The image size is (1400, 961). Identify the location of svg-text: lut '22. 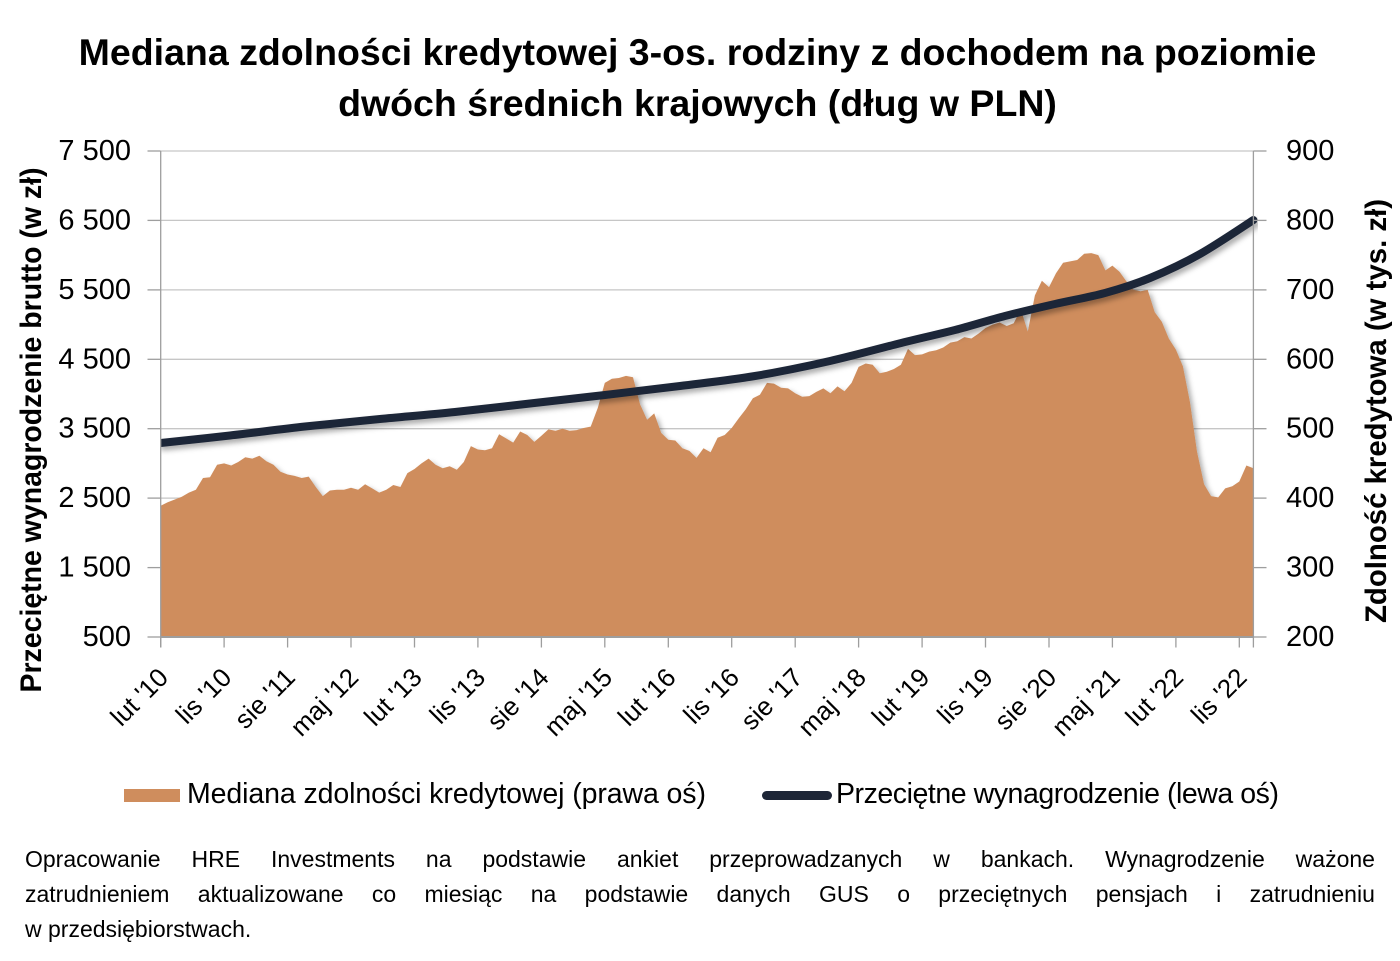
(1154, 697).